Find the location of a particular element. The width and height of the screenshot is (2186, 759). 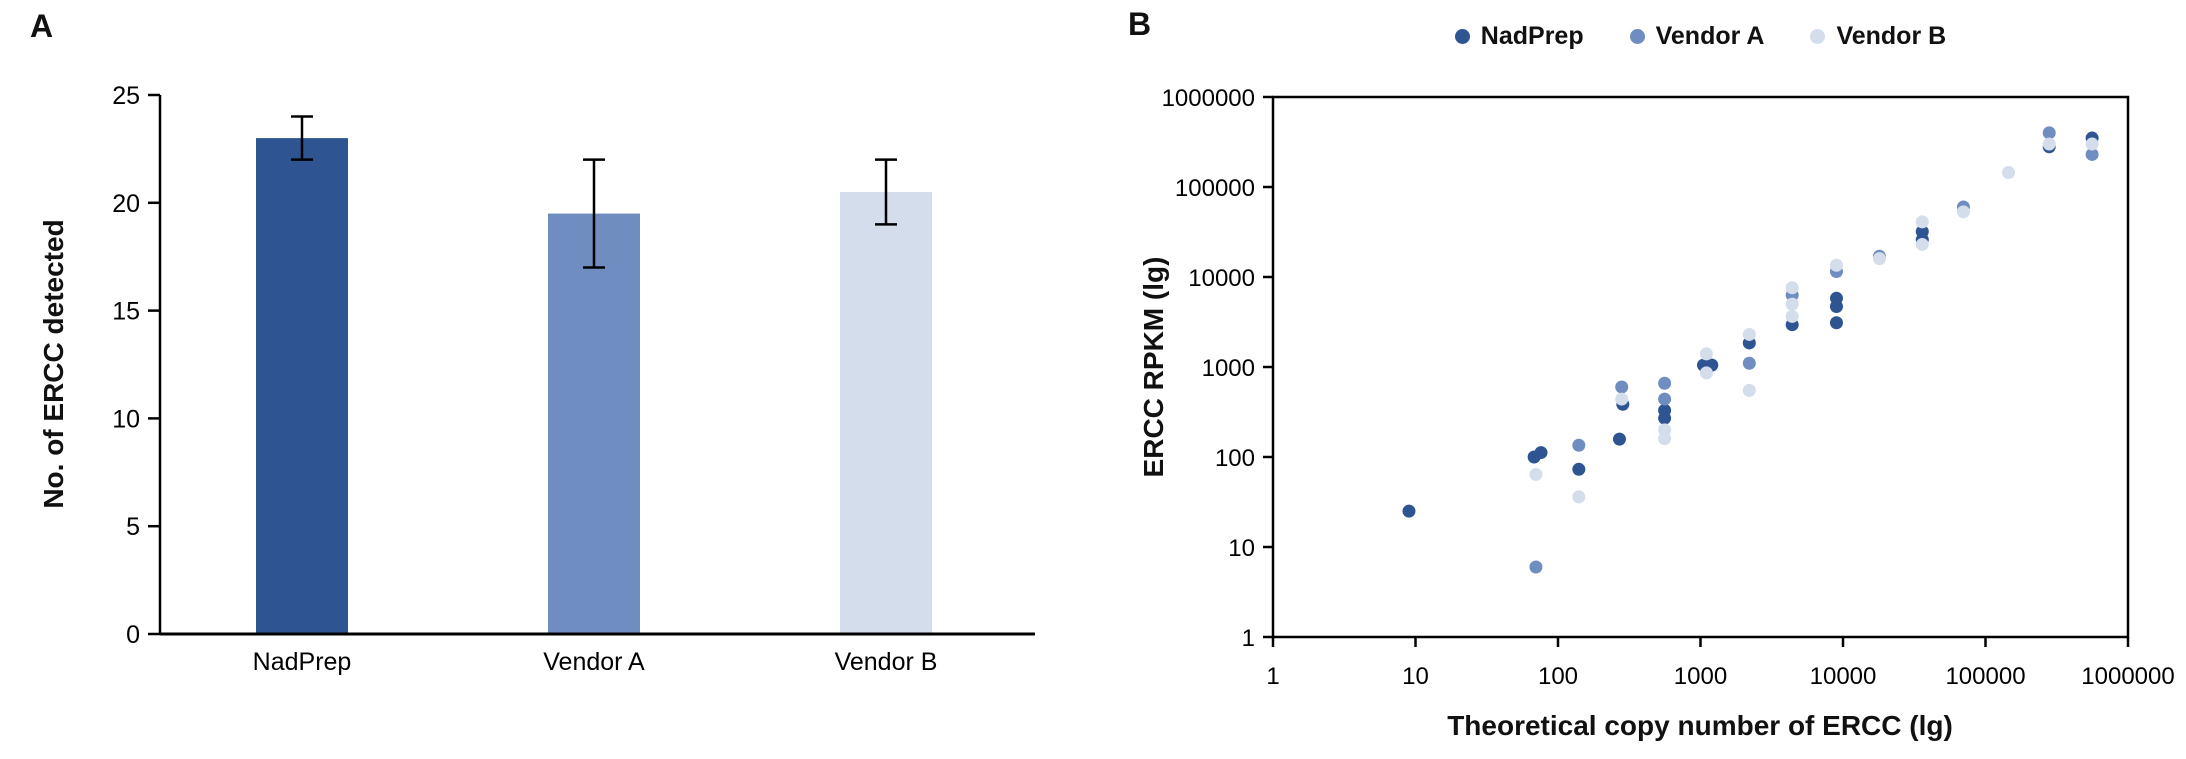

x-category-label: Vendor A is located at coordinates (594, 662).